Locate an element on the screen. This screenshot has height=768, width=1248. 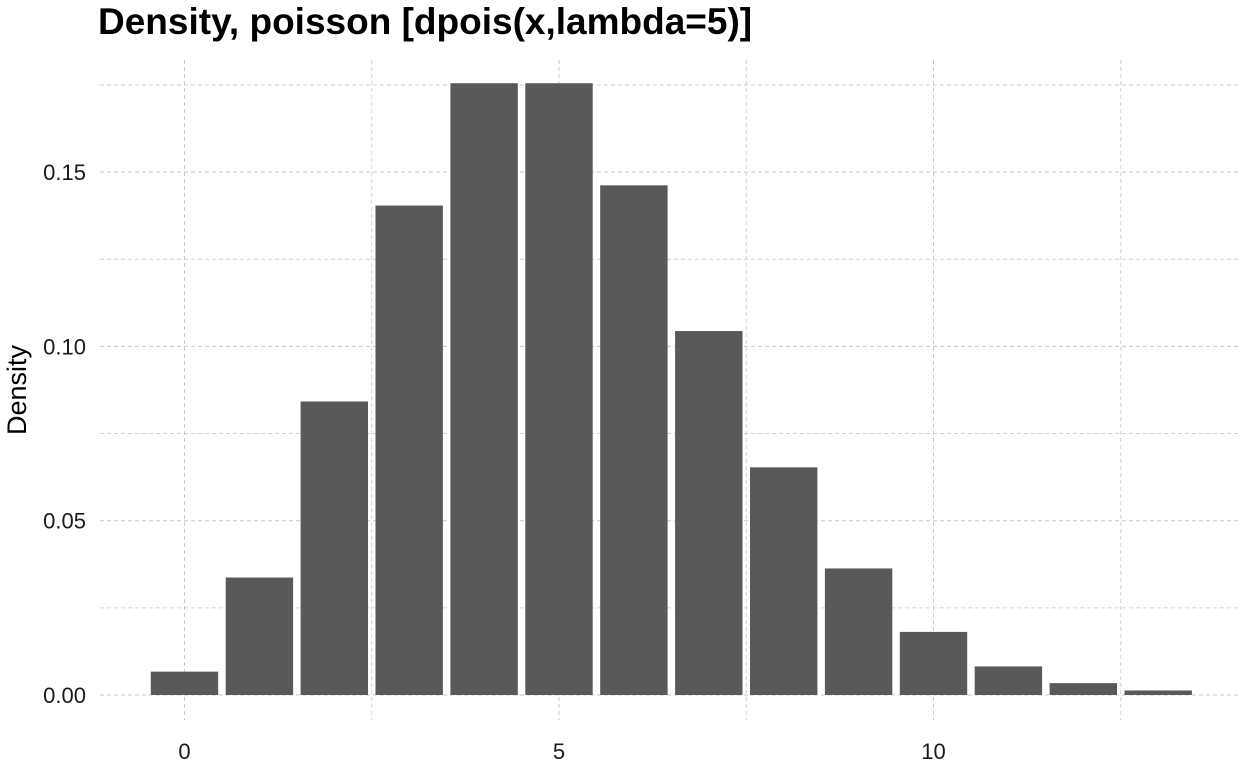
y-axis-title: Density is located at coordinates (17, 389).